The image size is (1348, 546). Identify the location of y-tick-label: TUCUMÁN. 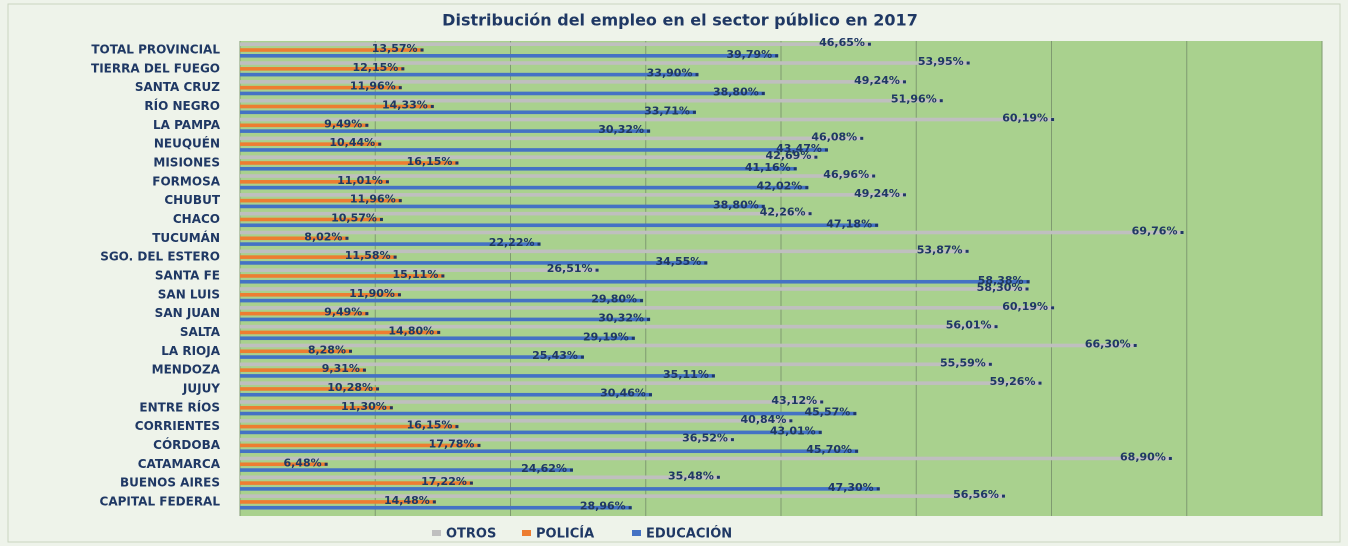
(186, 237).